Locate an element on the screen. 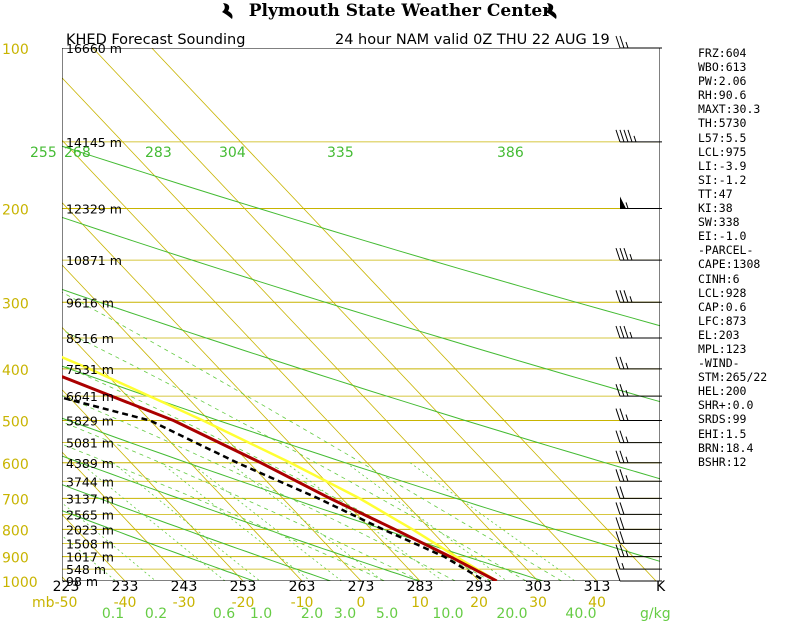 This screenshot has height=623, width=800. mixing-ratio-label: 0.1 is located at coordinates (113, 614).